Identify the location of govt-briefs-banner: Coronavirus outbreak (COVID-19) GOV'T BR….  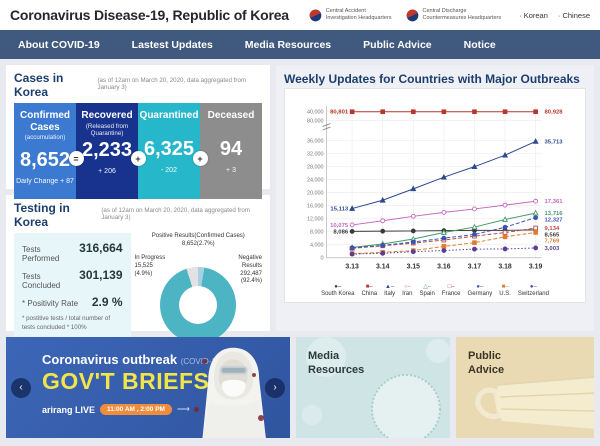
(148, 387).